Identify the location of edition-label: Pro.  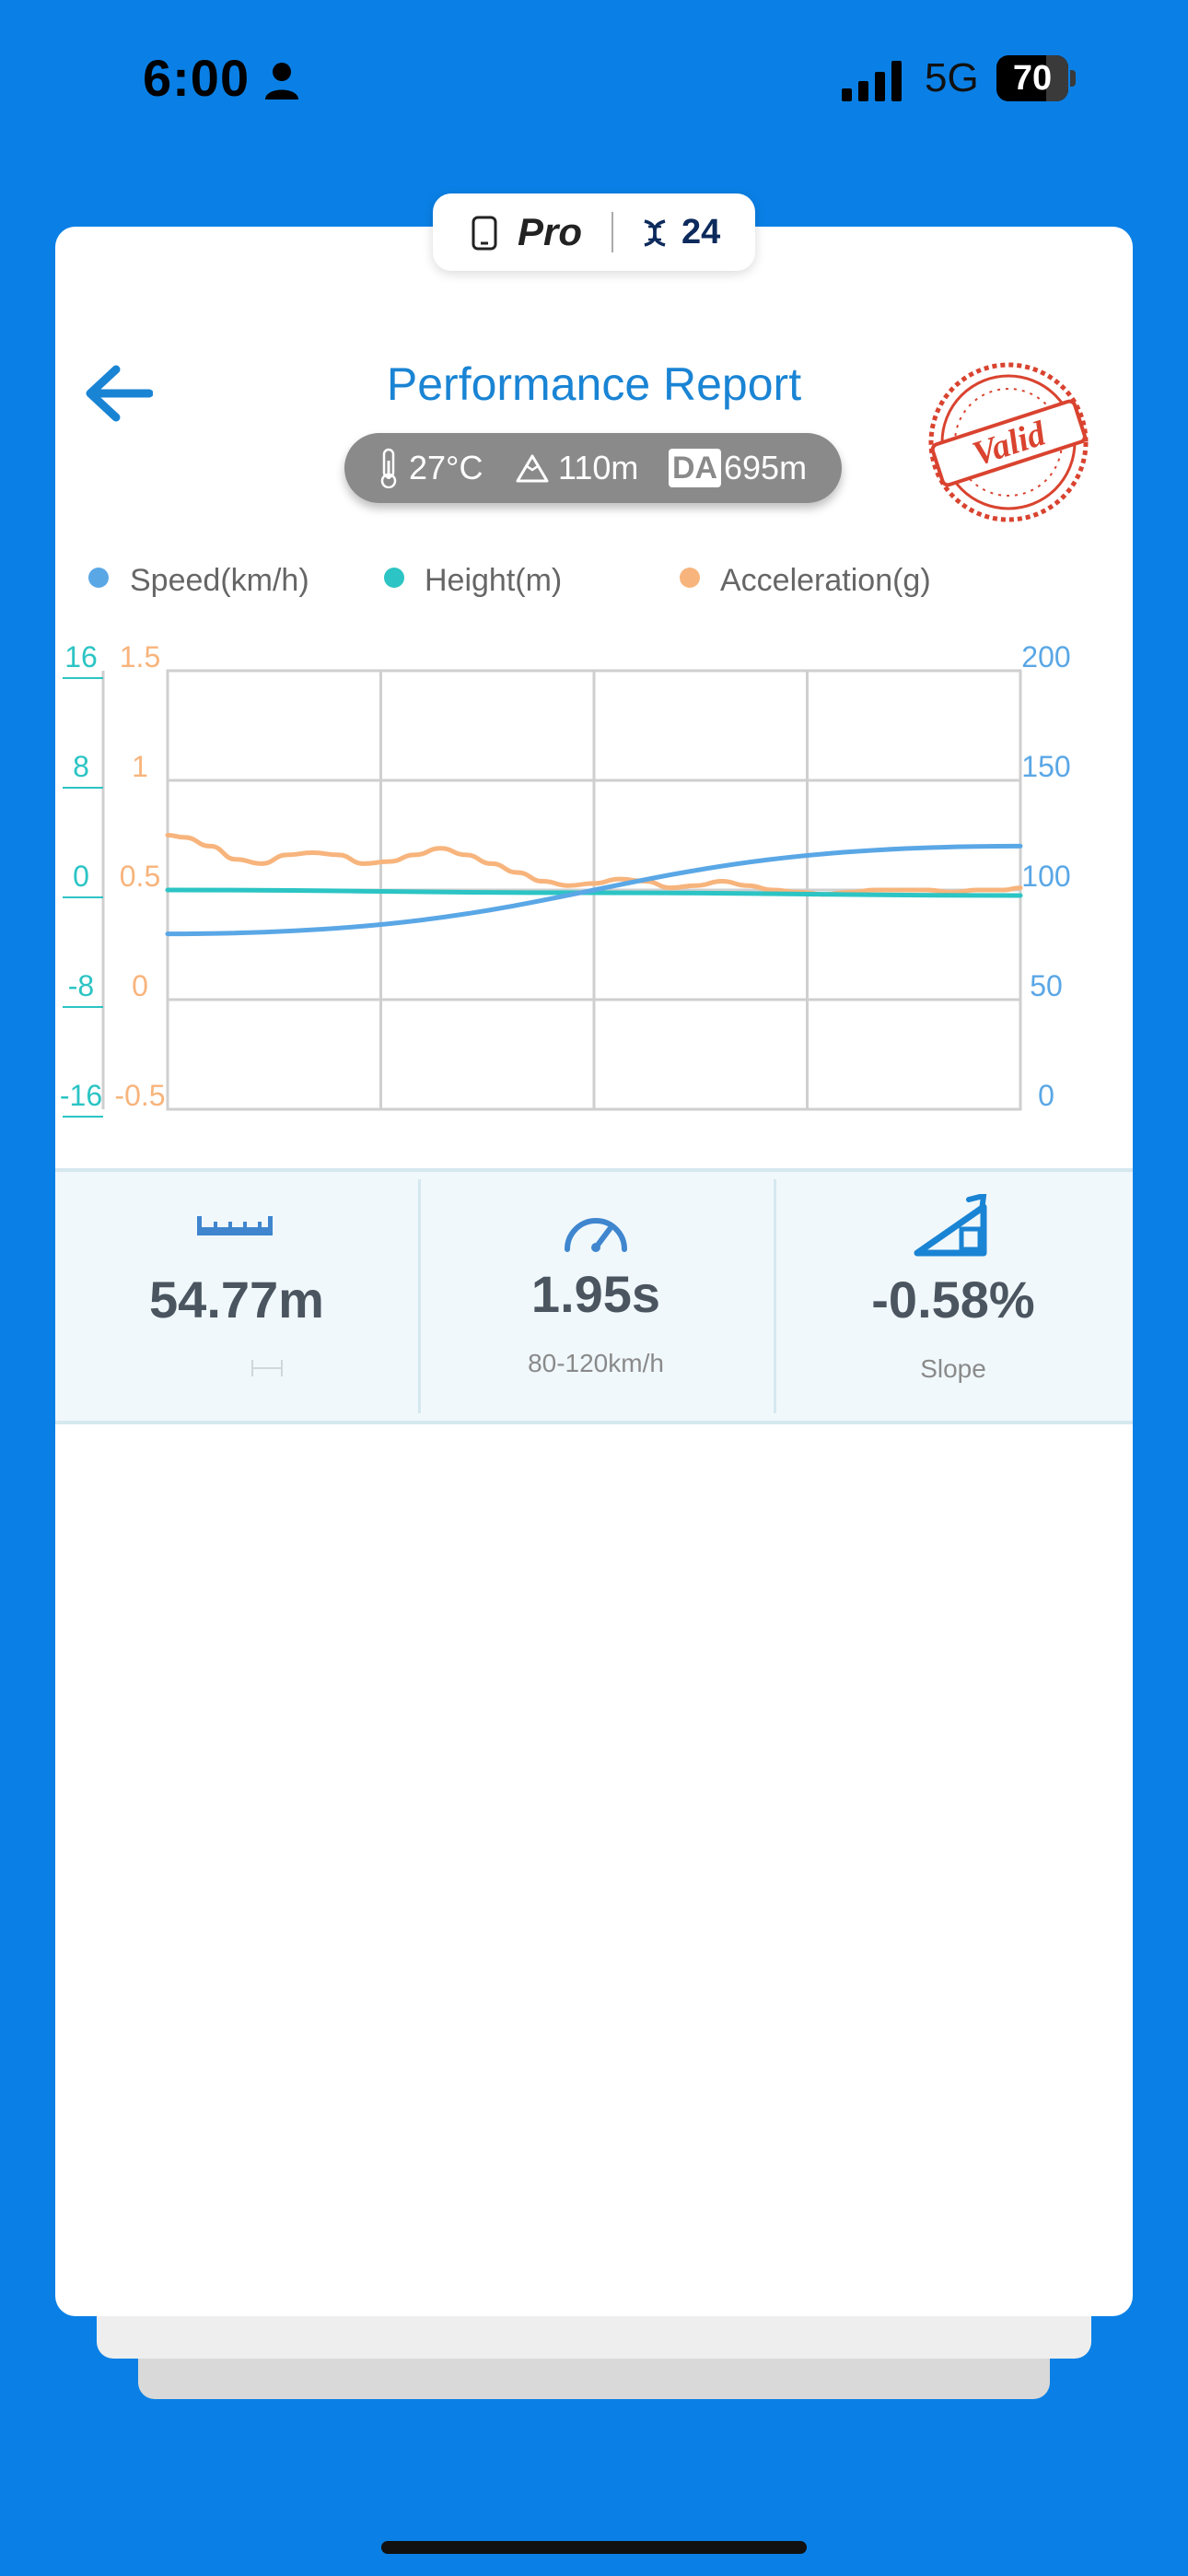
(550, 231).